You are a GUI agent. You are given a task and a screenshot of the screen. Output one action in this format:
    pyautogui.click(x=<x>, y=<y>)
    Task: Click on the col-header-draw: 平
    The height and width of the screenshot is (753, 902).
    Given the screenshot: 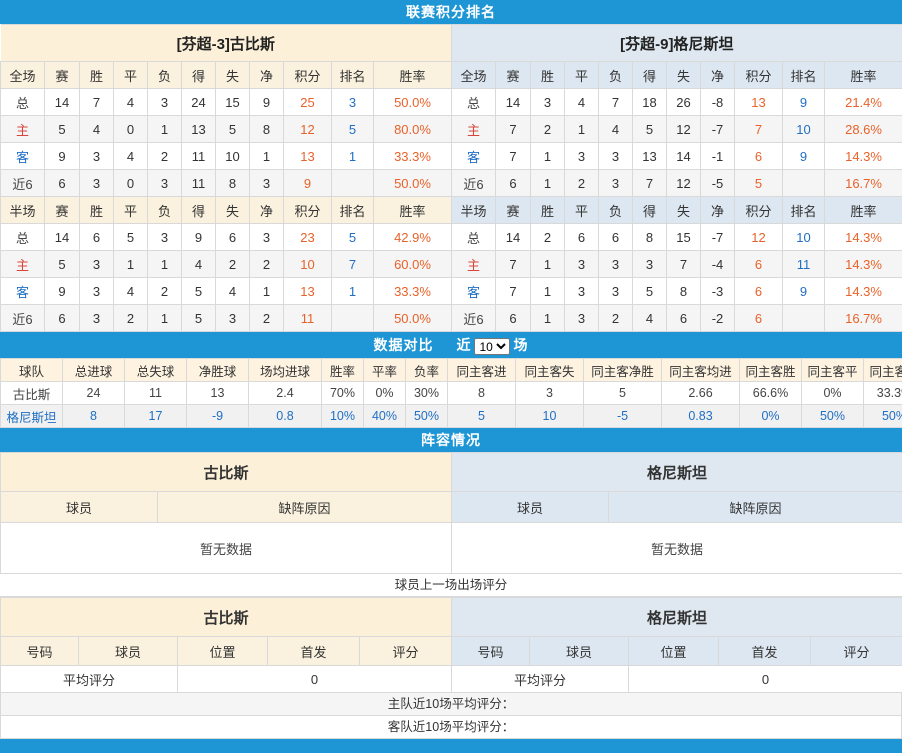 What is the action you would take?
    pyautogui.click(x=582, y=75)
    